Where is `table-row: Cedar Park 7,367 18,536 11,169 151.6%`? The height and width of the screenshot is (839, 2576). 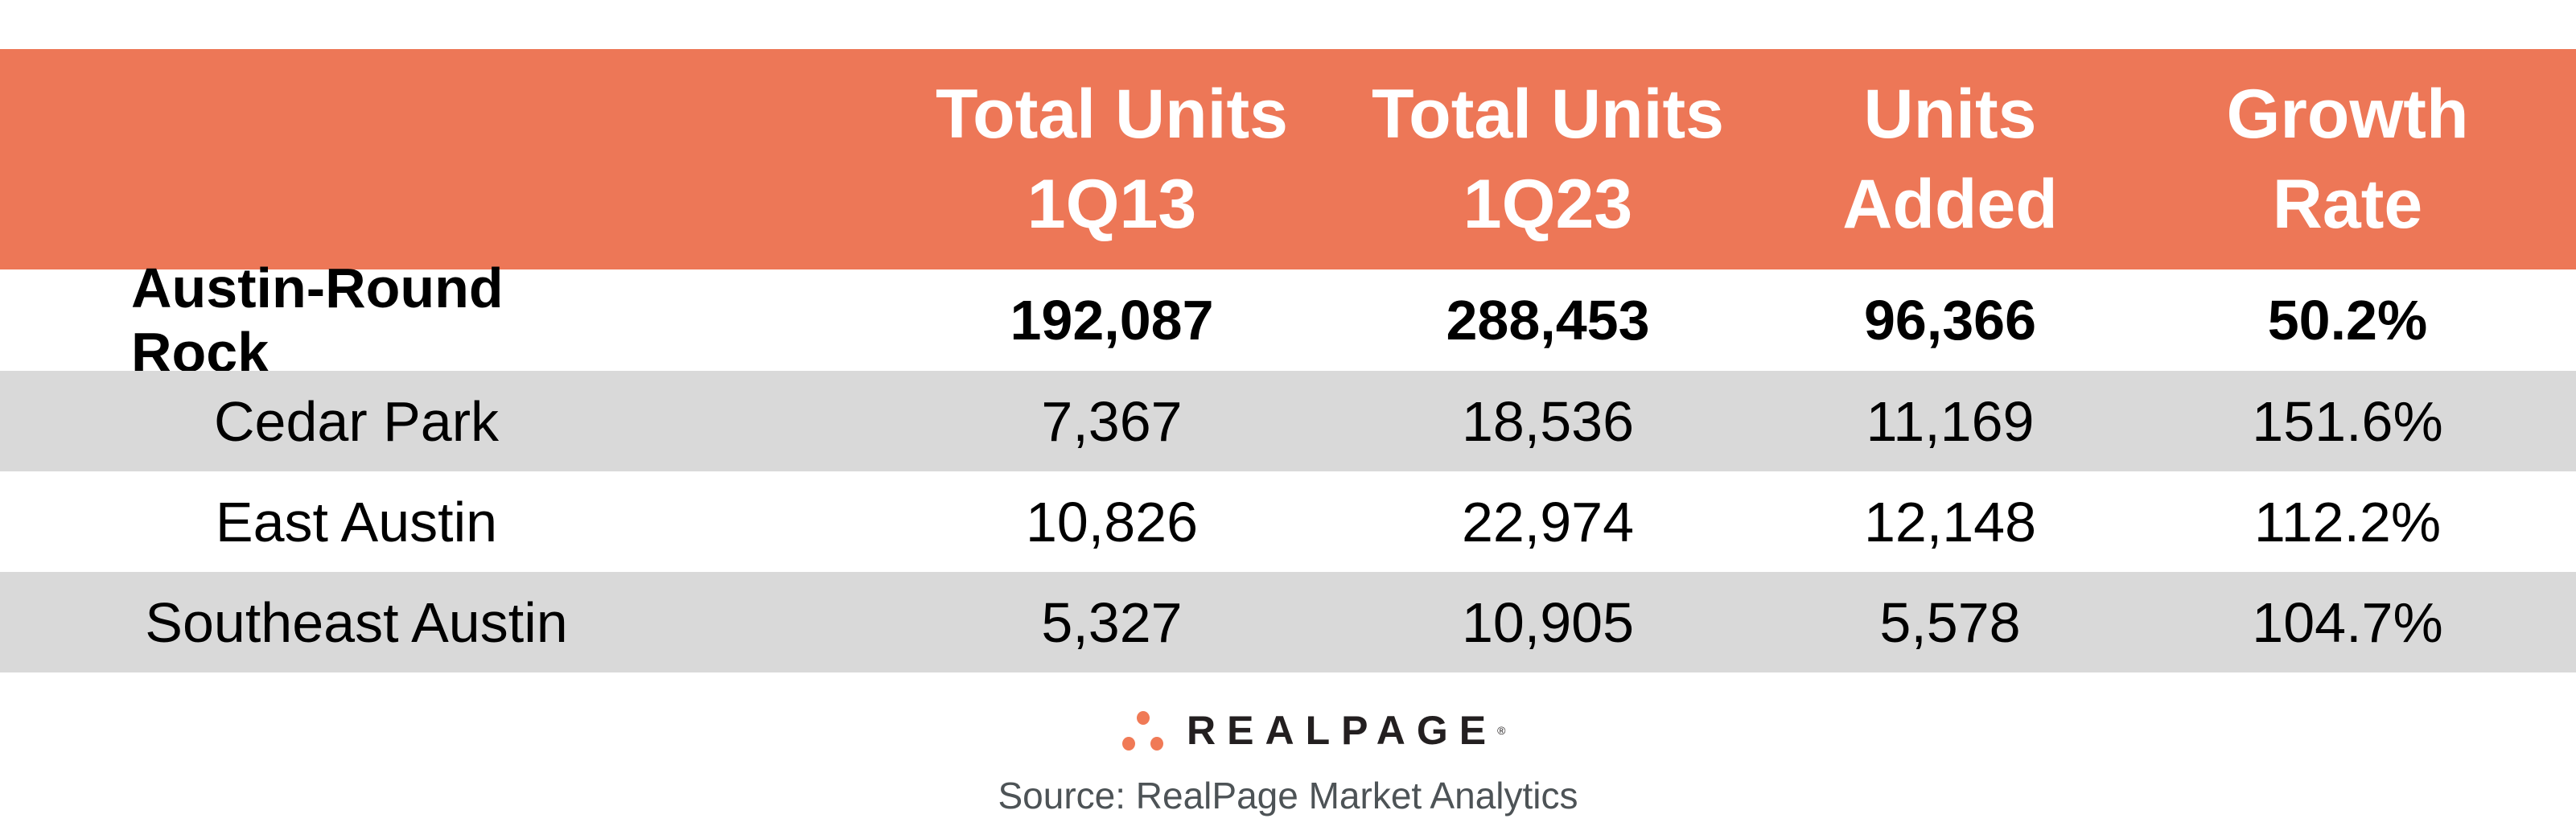
table-row: Cedar Park 7,367 18,536 11,169 151.6% is located at coordinates (1288, 421).